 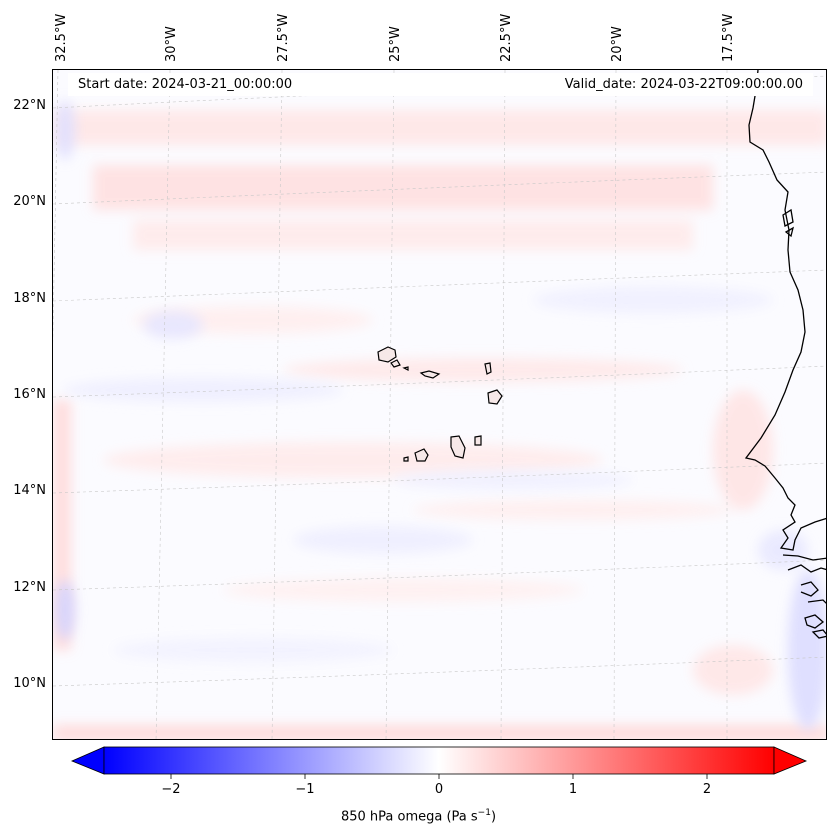 What do you see at coordinates (29, 201) in the screenshot?
I see `lat-label-20n: 20°N` at bounding box center [29, 201].